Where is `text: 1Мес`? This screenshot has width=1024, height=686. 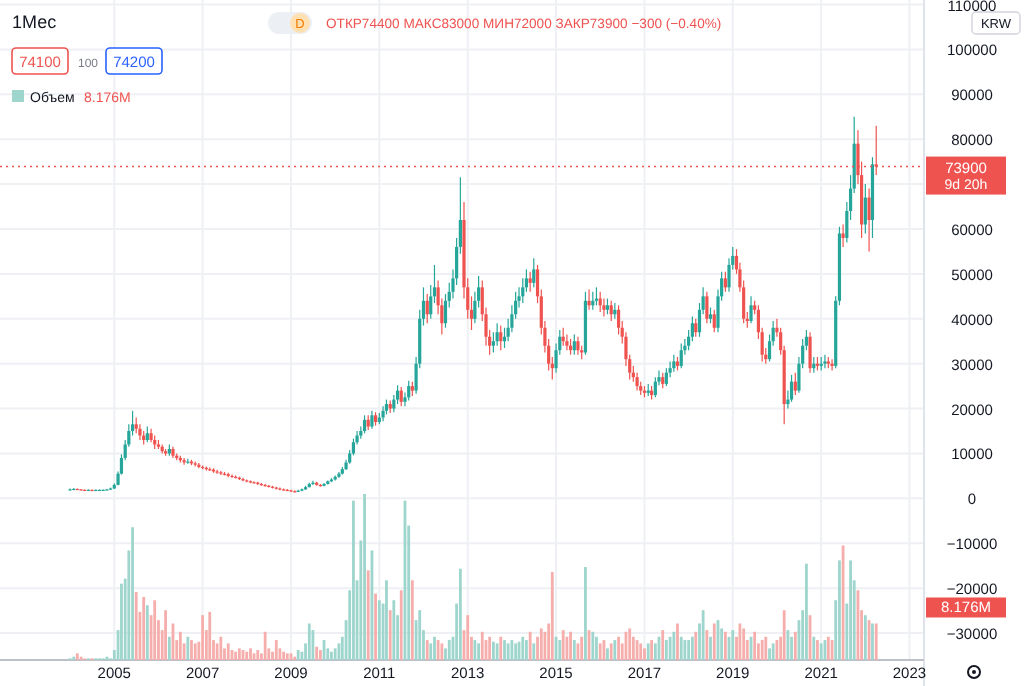 text: 1Мес is located at coordinates (35, 22).